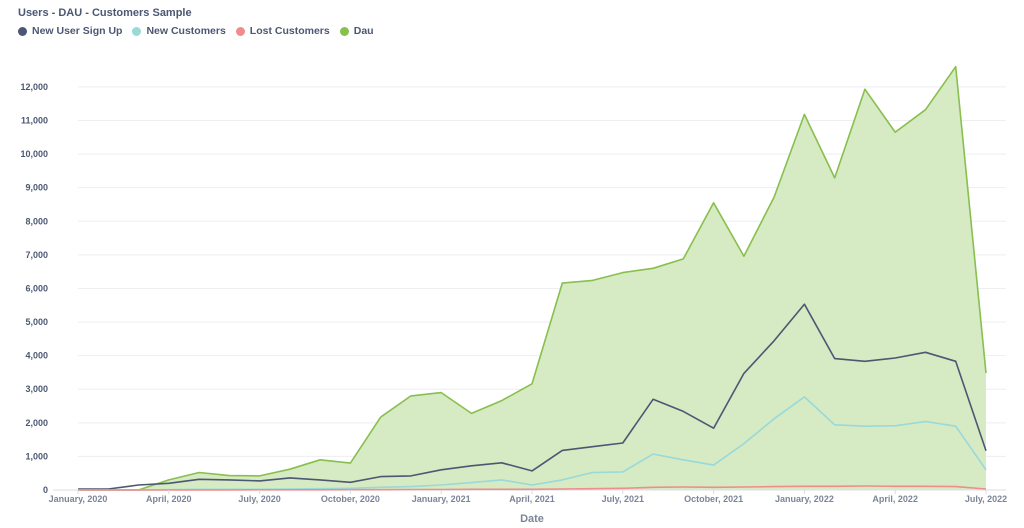  What do you see at coordinates (259, 499) in the screenshot?
I see `x-tick-label: July, 2020` at bounding box center [259, 499].